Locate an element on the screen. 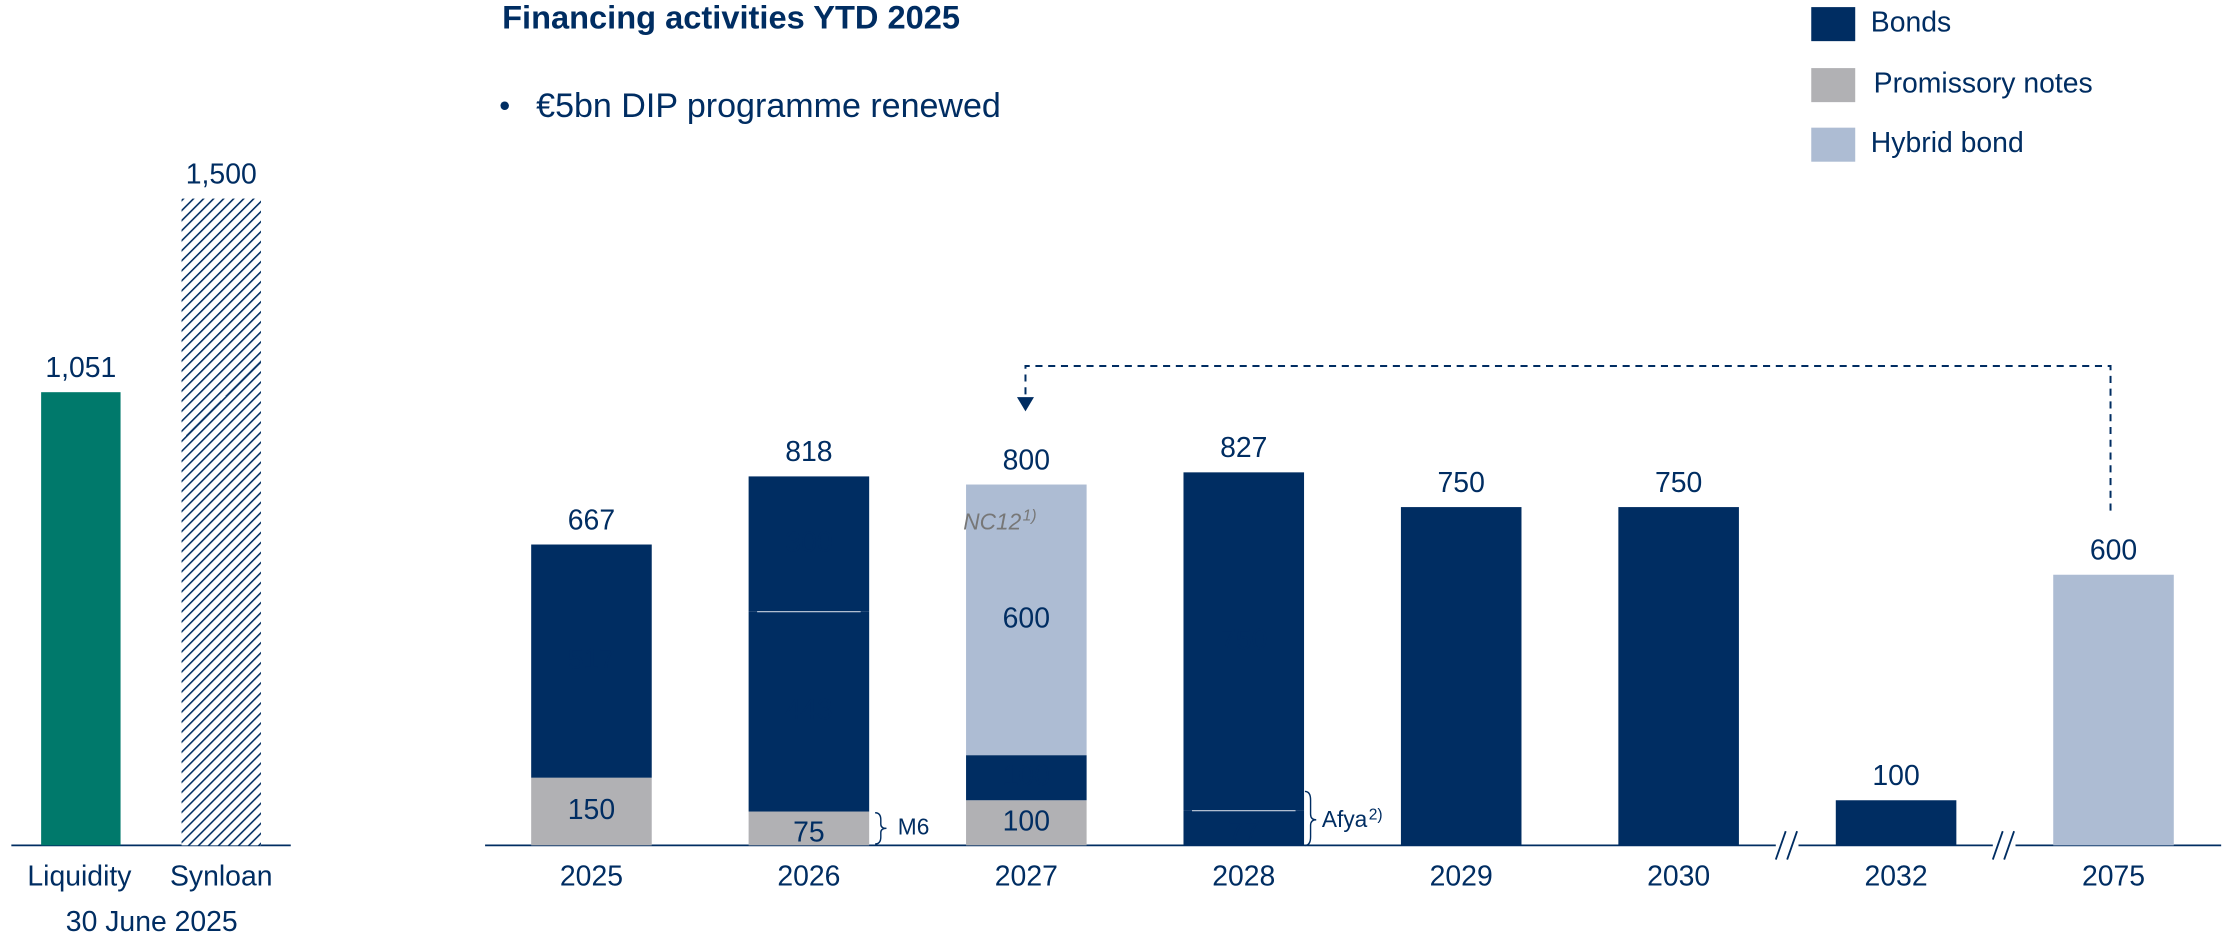 The width and height of the screenshot is (2224, 937). segment-label: 600 is located at coordinates (1026, 618).